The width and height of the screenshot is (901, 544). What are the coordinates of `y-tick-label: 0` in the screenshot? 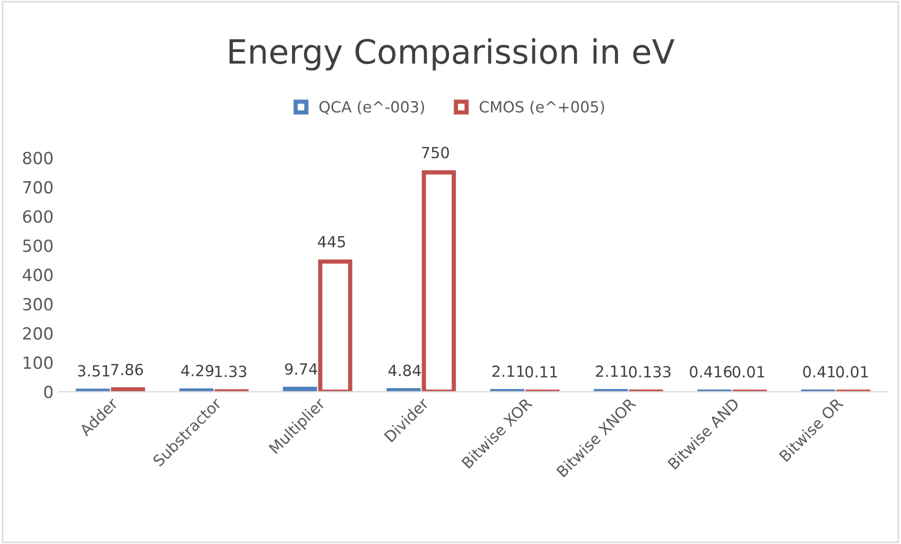 It's located at (48, 392).